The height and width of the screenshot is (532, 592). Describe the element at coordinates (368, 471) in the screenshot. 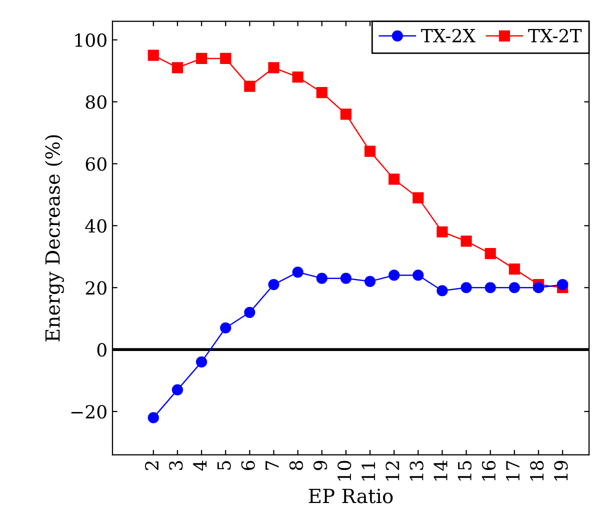

I see `x-tick-label: 11` at that location.